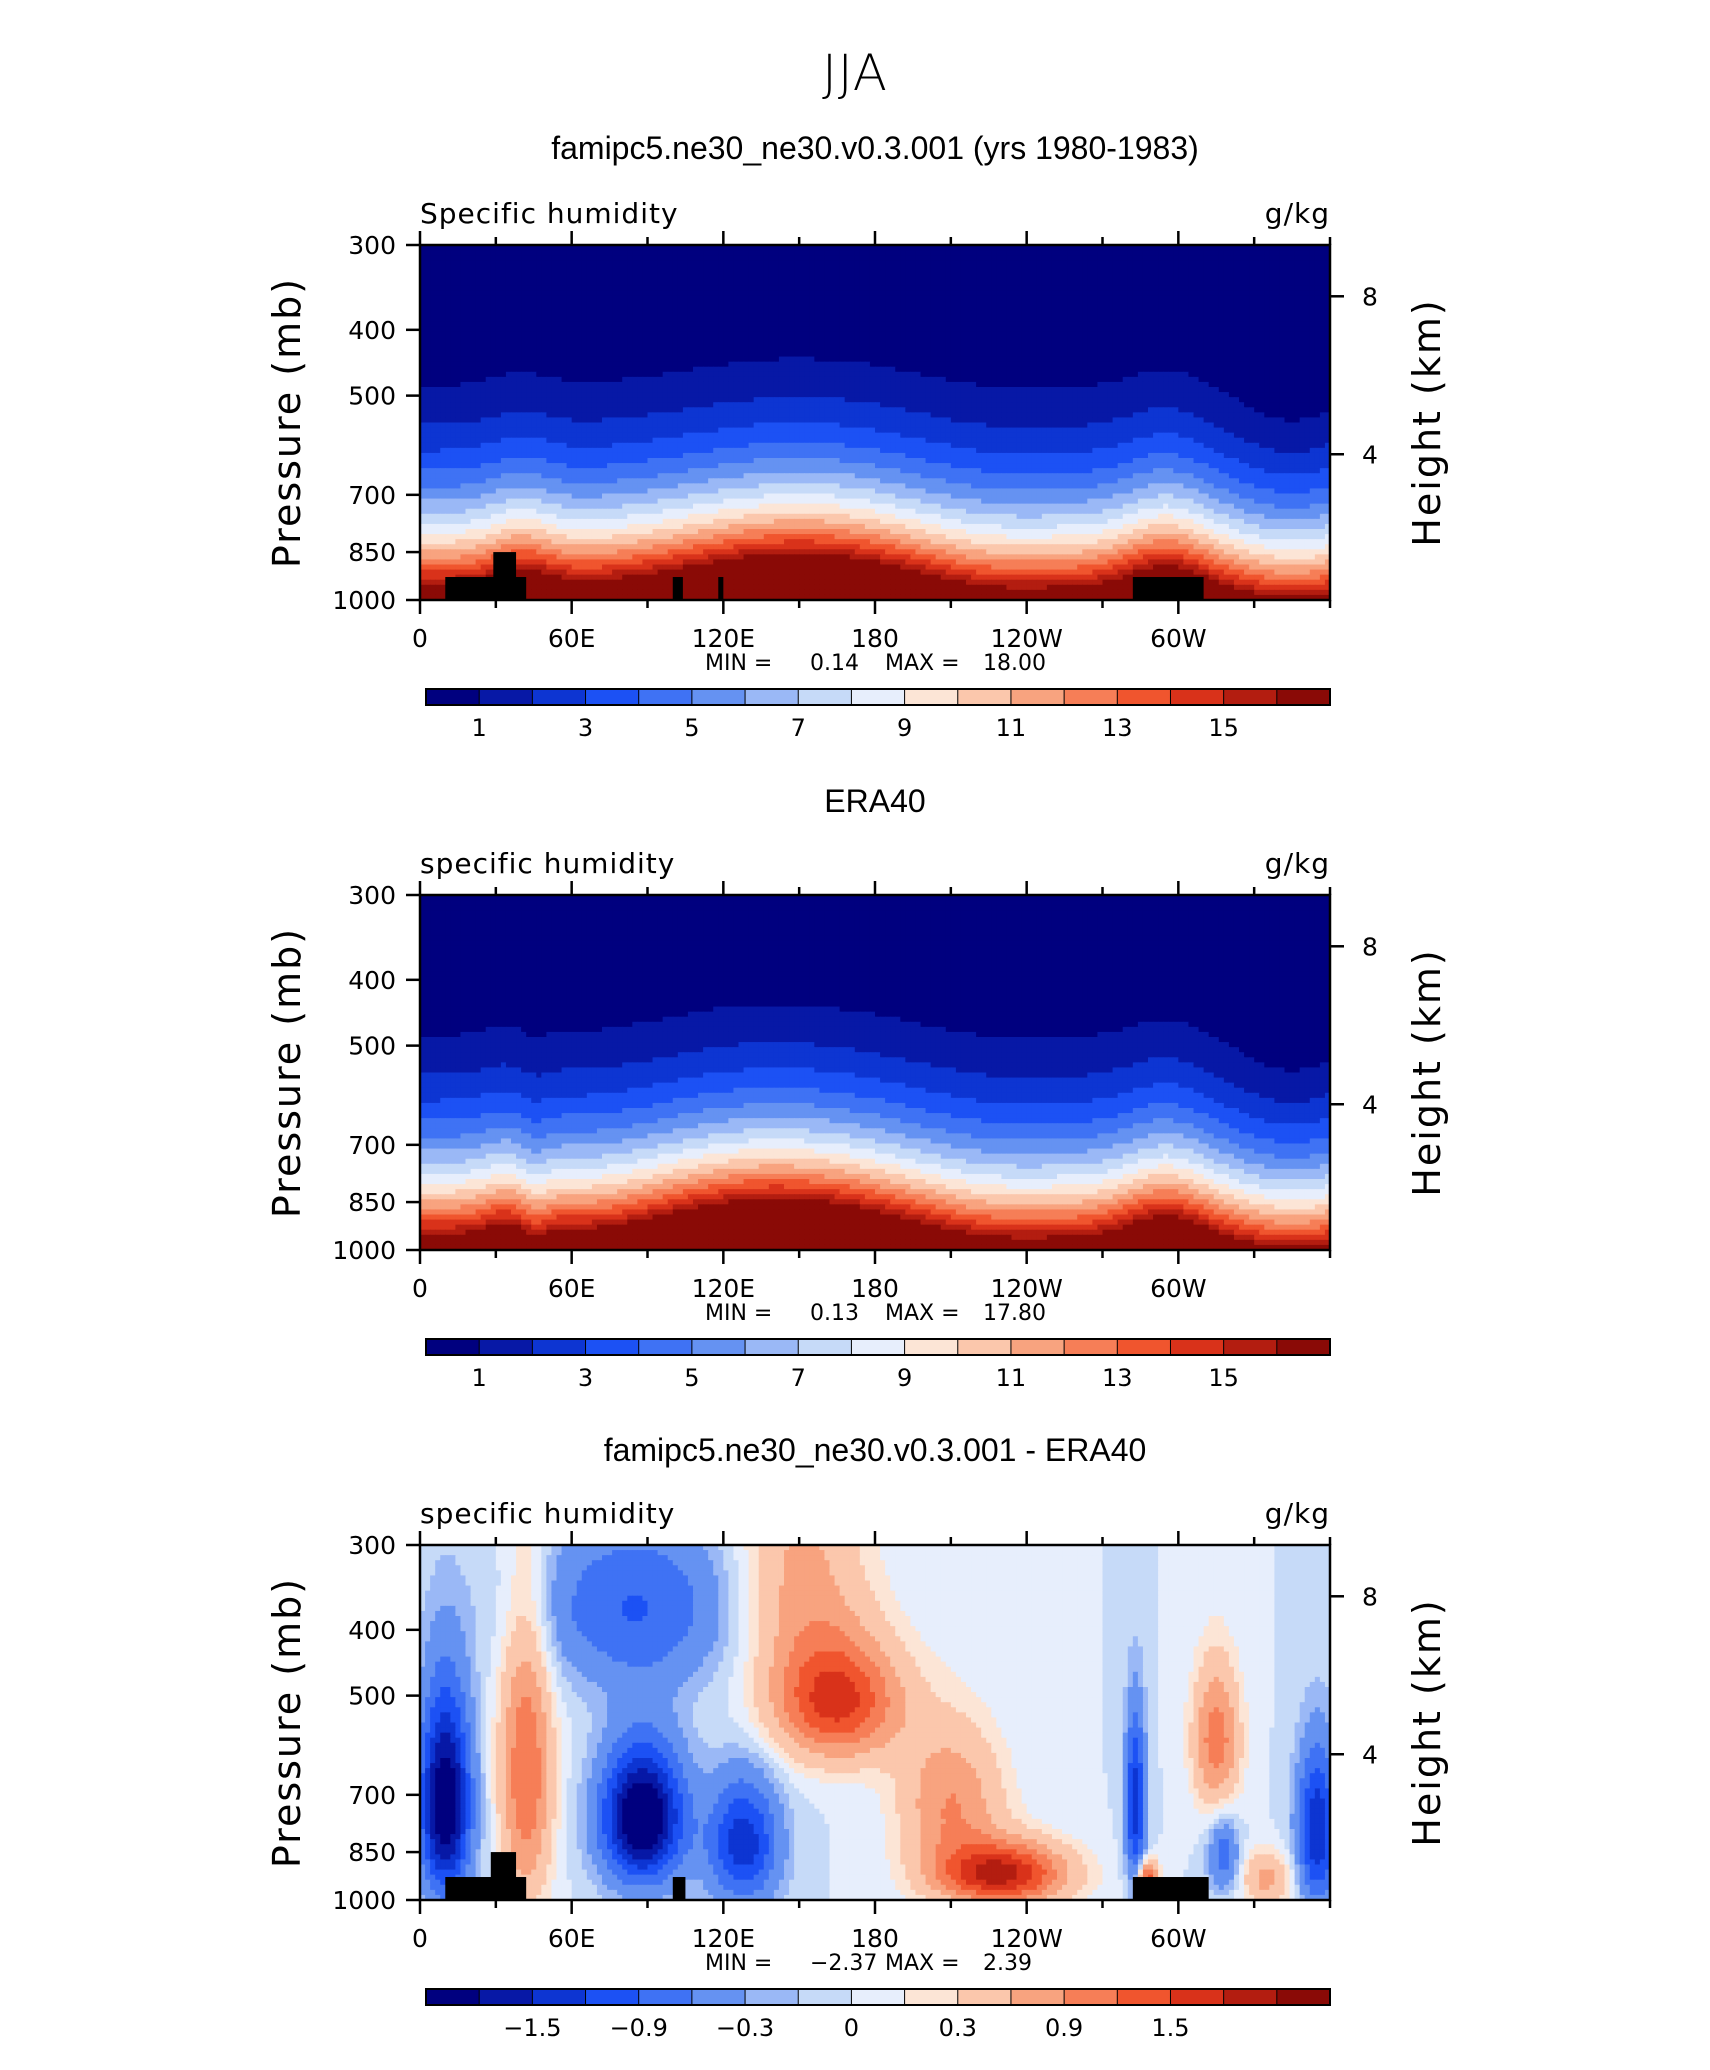 This screenshot has height=2070, width=1710. What do you see at coordinates (855, 1450) in the screenshot?
I see `panel-3-title: famipc5.ne30_ne30.v0.3.001 - ERA40` at bounding box center [855, 1450].